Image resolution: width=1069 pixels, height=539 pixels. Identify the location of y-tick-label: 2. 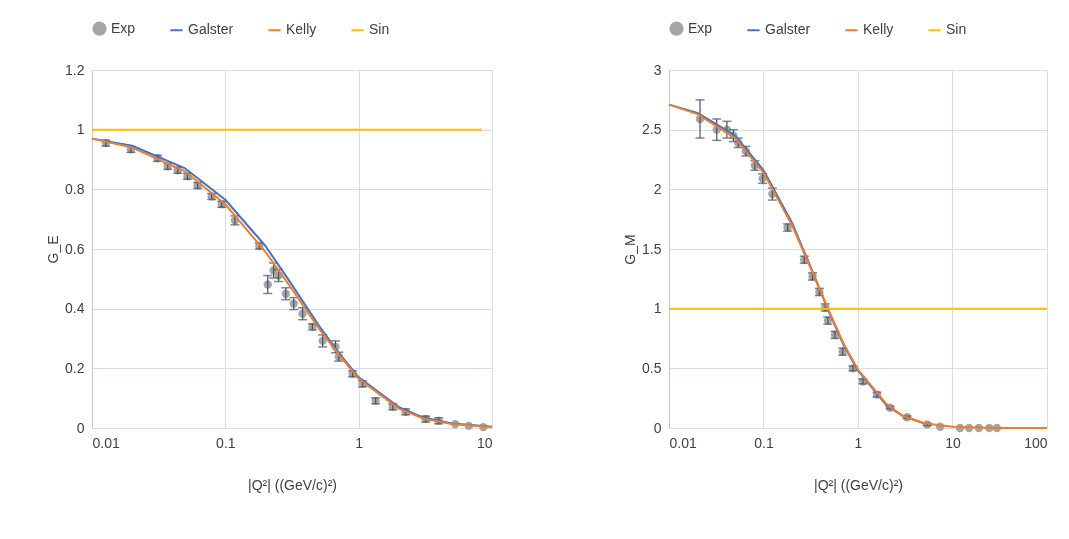
(657, 188).